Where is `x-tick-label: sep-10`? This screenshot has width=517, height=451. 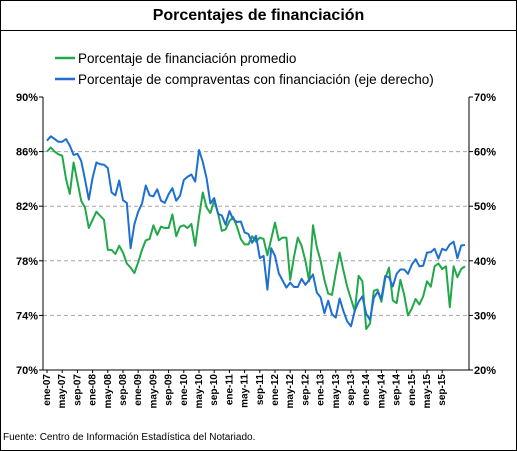
x-tick-label: sep-10 is located at coordinates (214, 390).